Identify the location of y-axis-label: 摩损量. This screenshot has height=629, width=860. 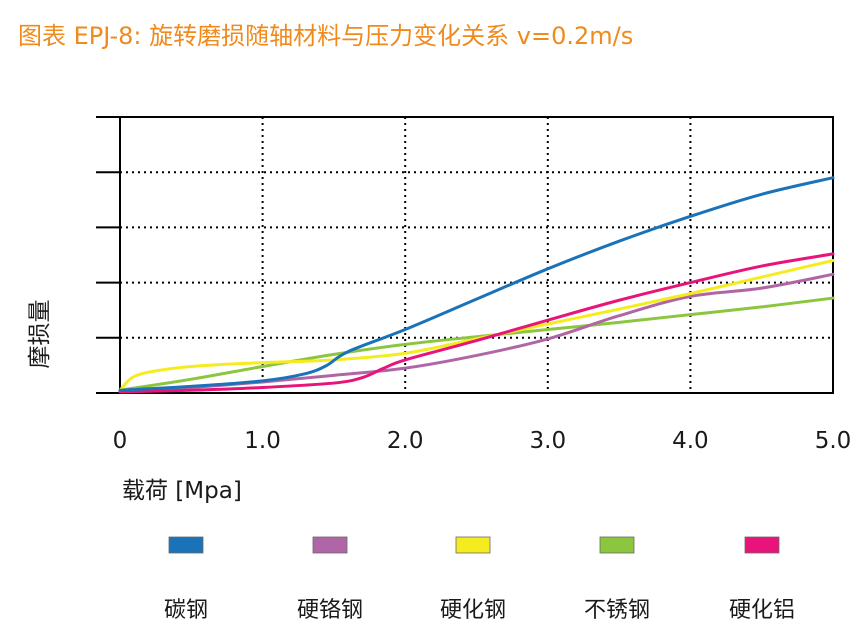
(40, 334).